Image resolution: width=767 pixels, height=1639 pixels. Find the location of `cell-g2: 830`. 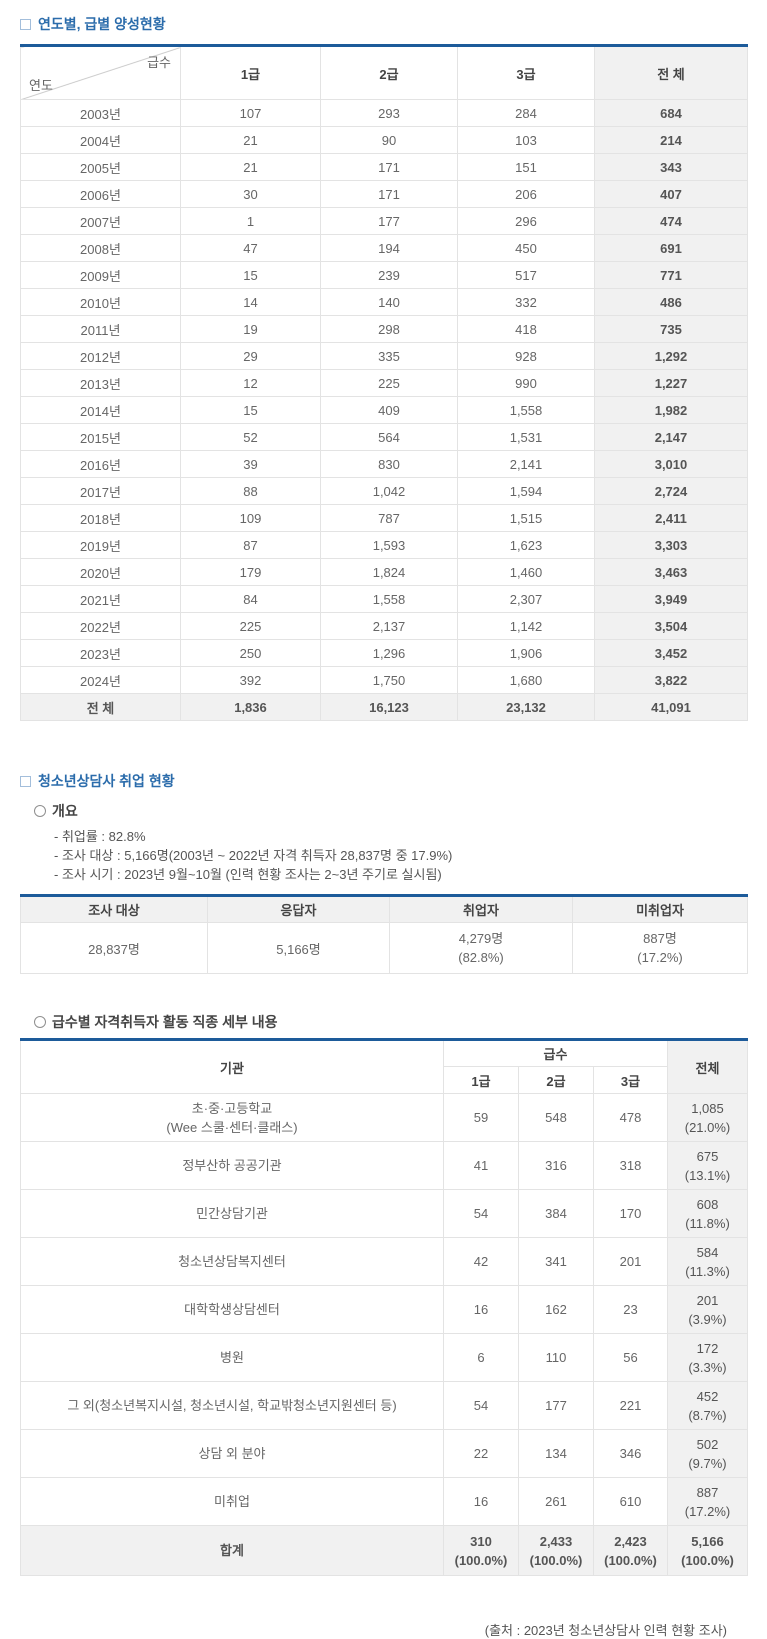

cell-g2: 830 is located at coordinates (389, 464).